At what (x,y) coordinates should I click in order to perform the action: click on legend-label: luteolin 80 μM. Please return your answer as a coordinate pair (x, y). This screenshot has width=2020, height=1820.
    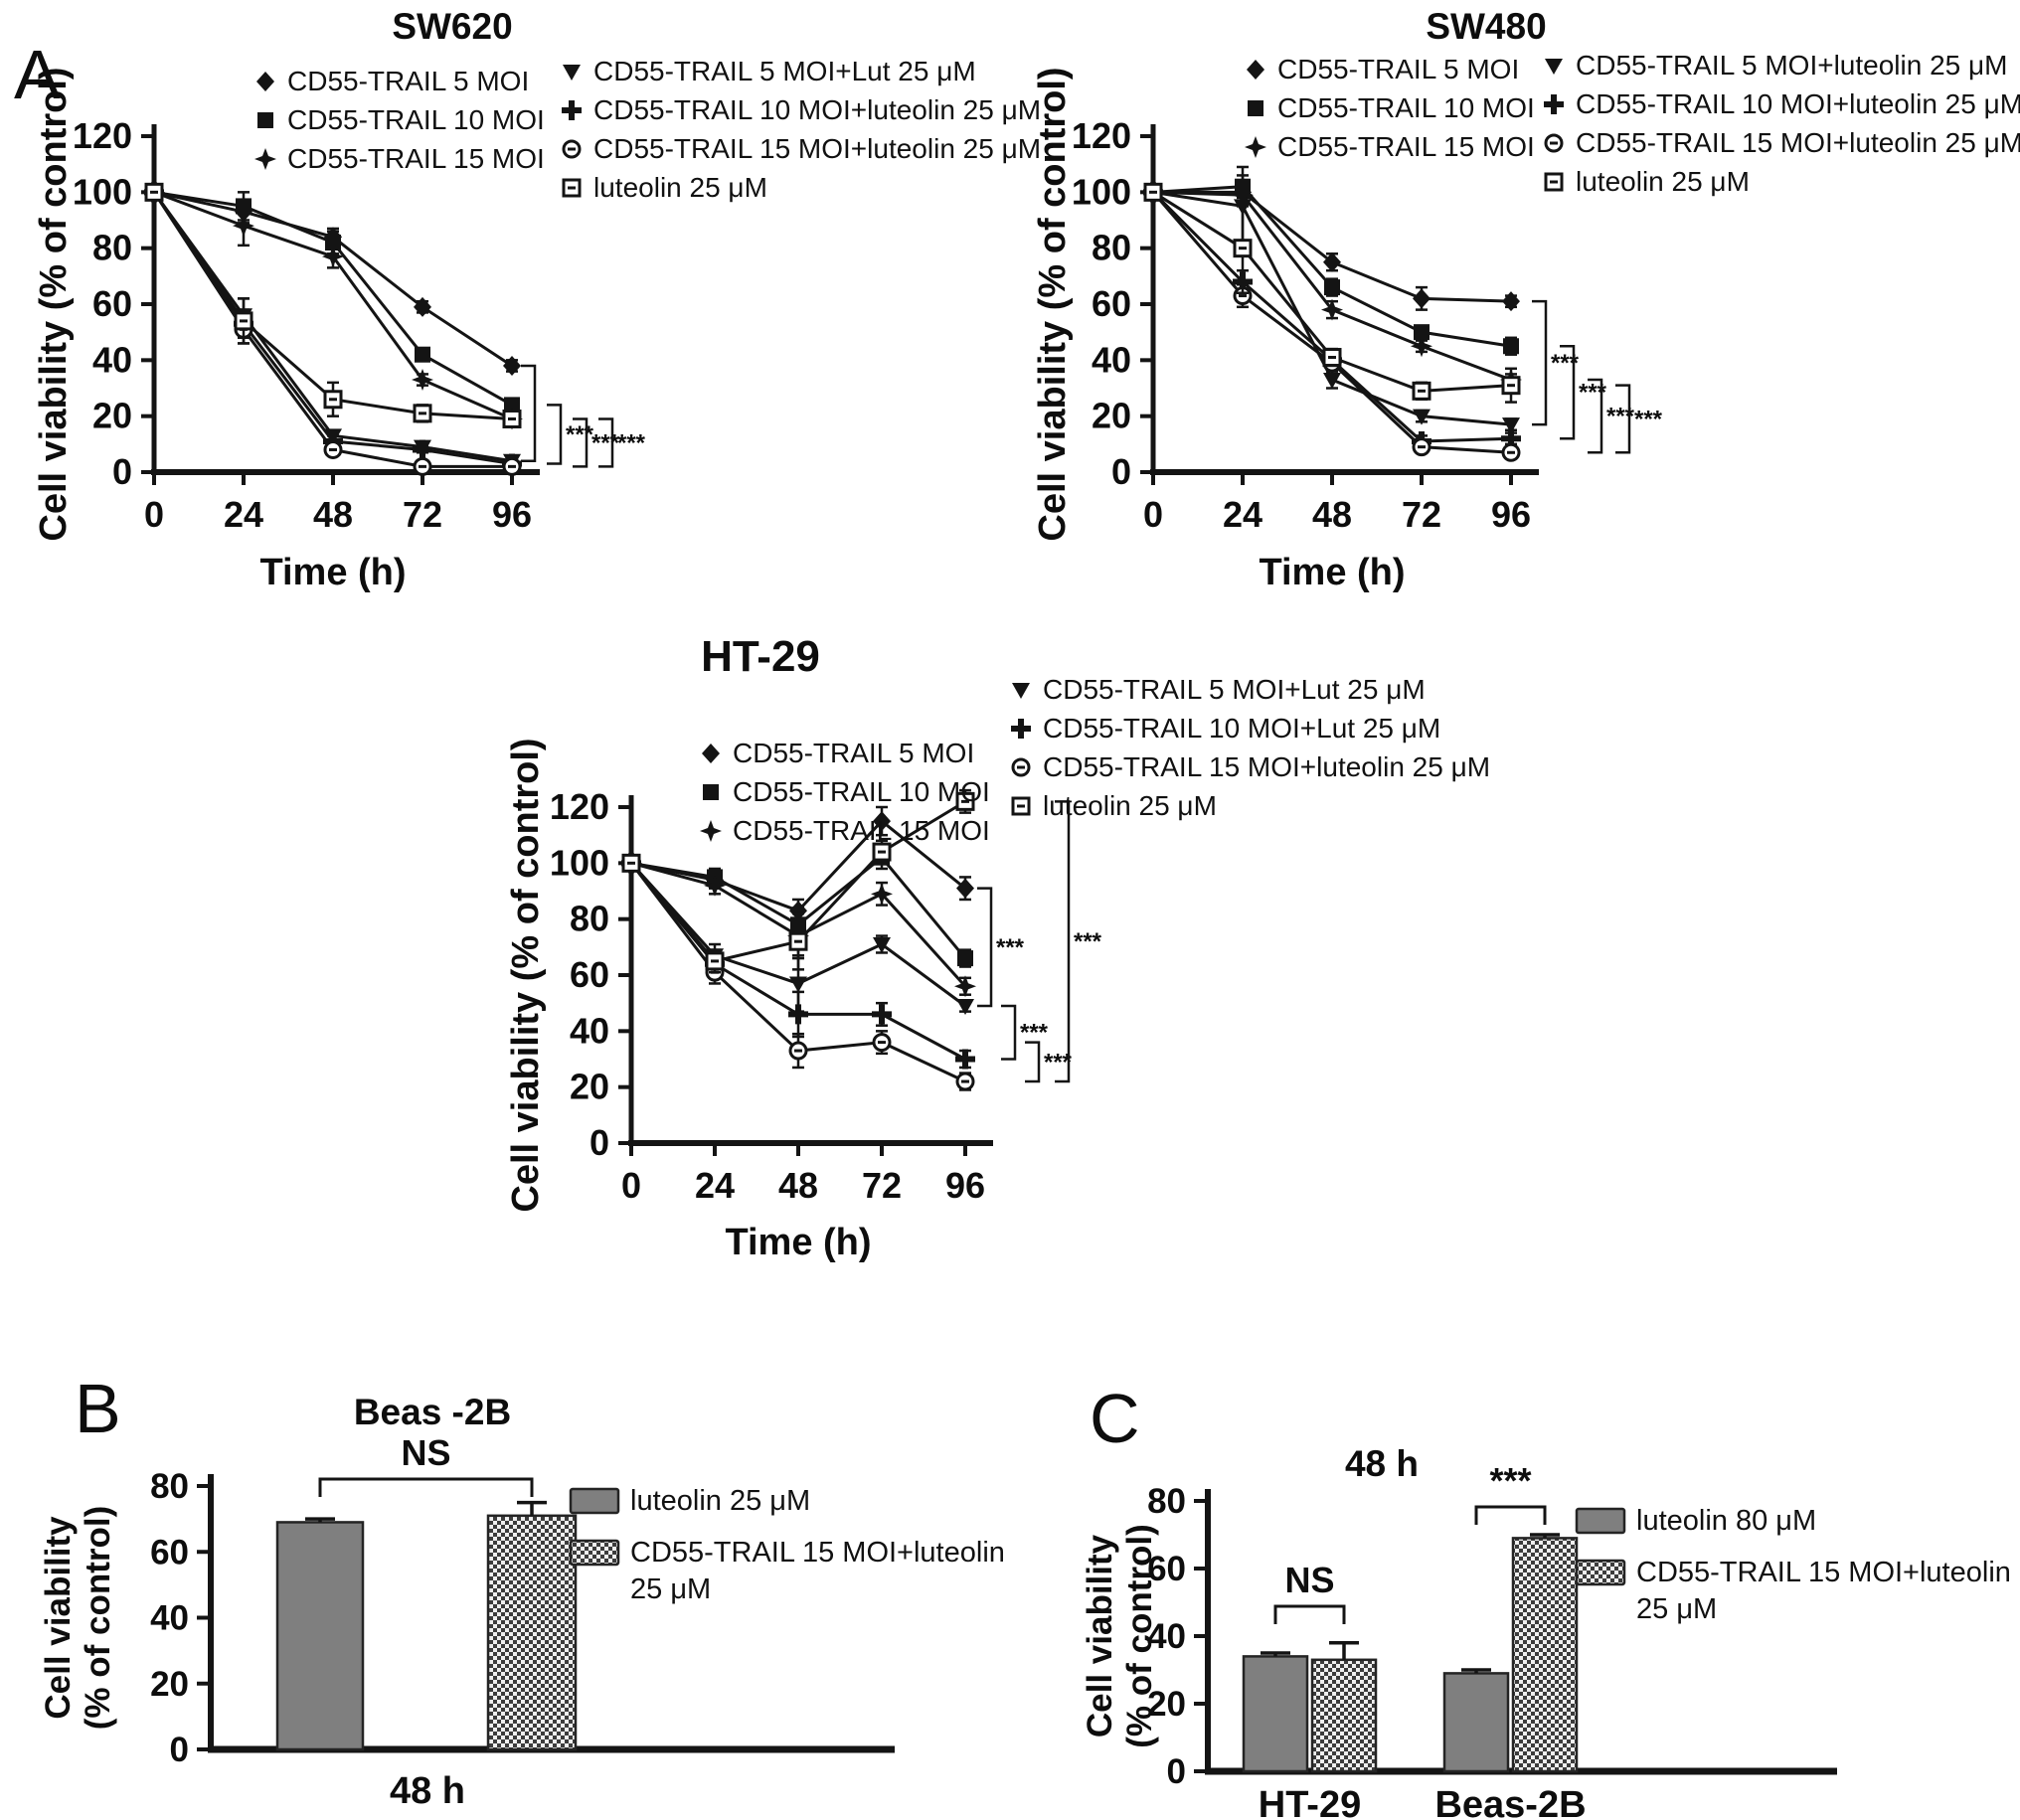
    Looking at the image, I should click on (1726, 1521).